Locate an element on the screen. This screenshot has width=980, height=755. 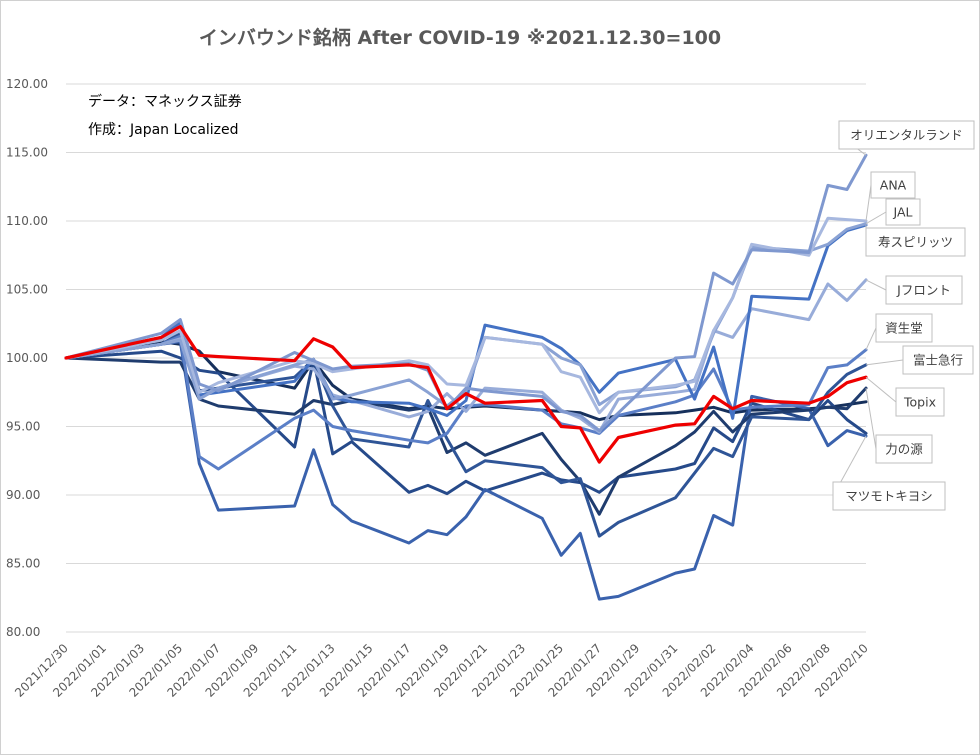
series-label: Jフロント is located at coordinates (914, 290).